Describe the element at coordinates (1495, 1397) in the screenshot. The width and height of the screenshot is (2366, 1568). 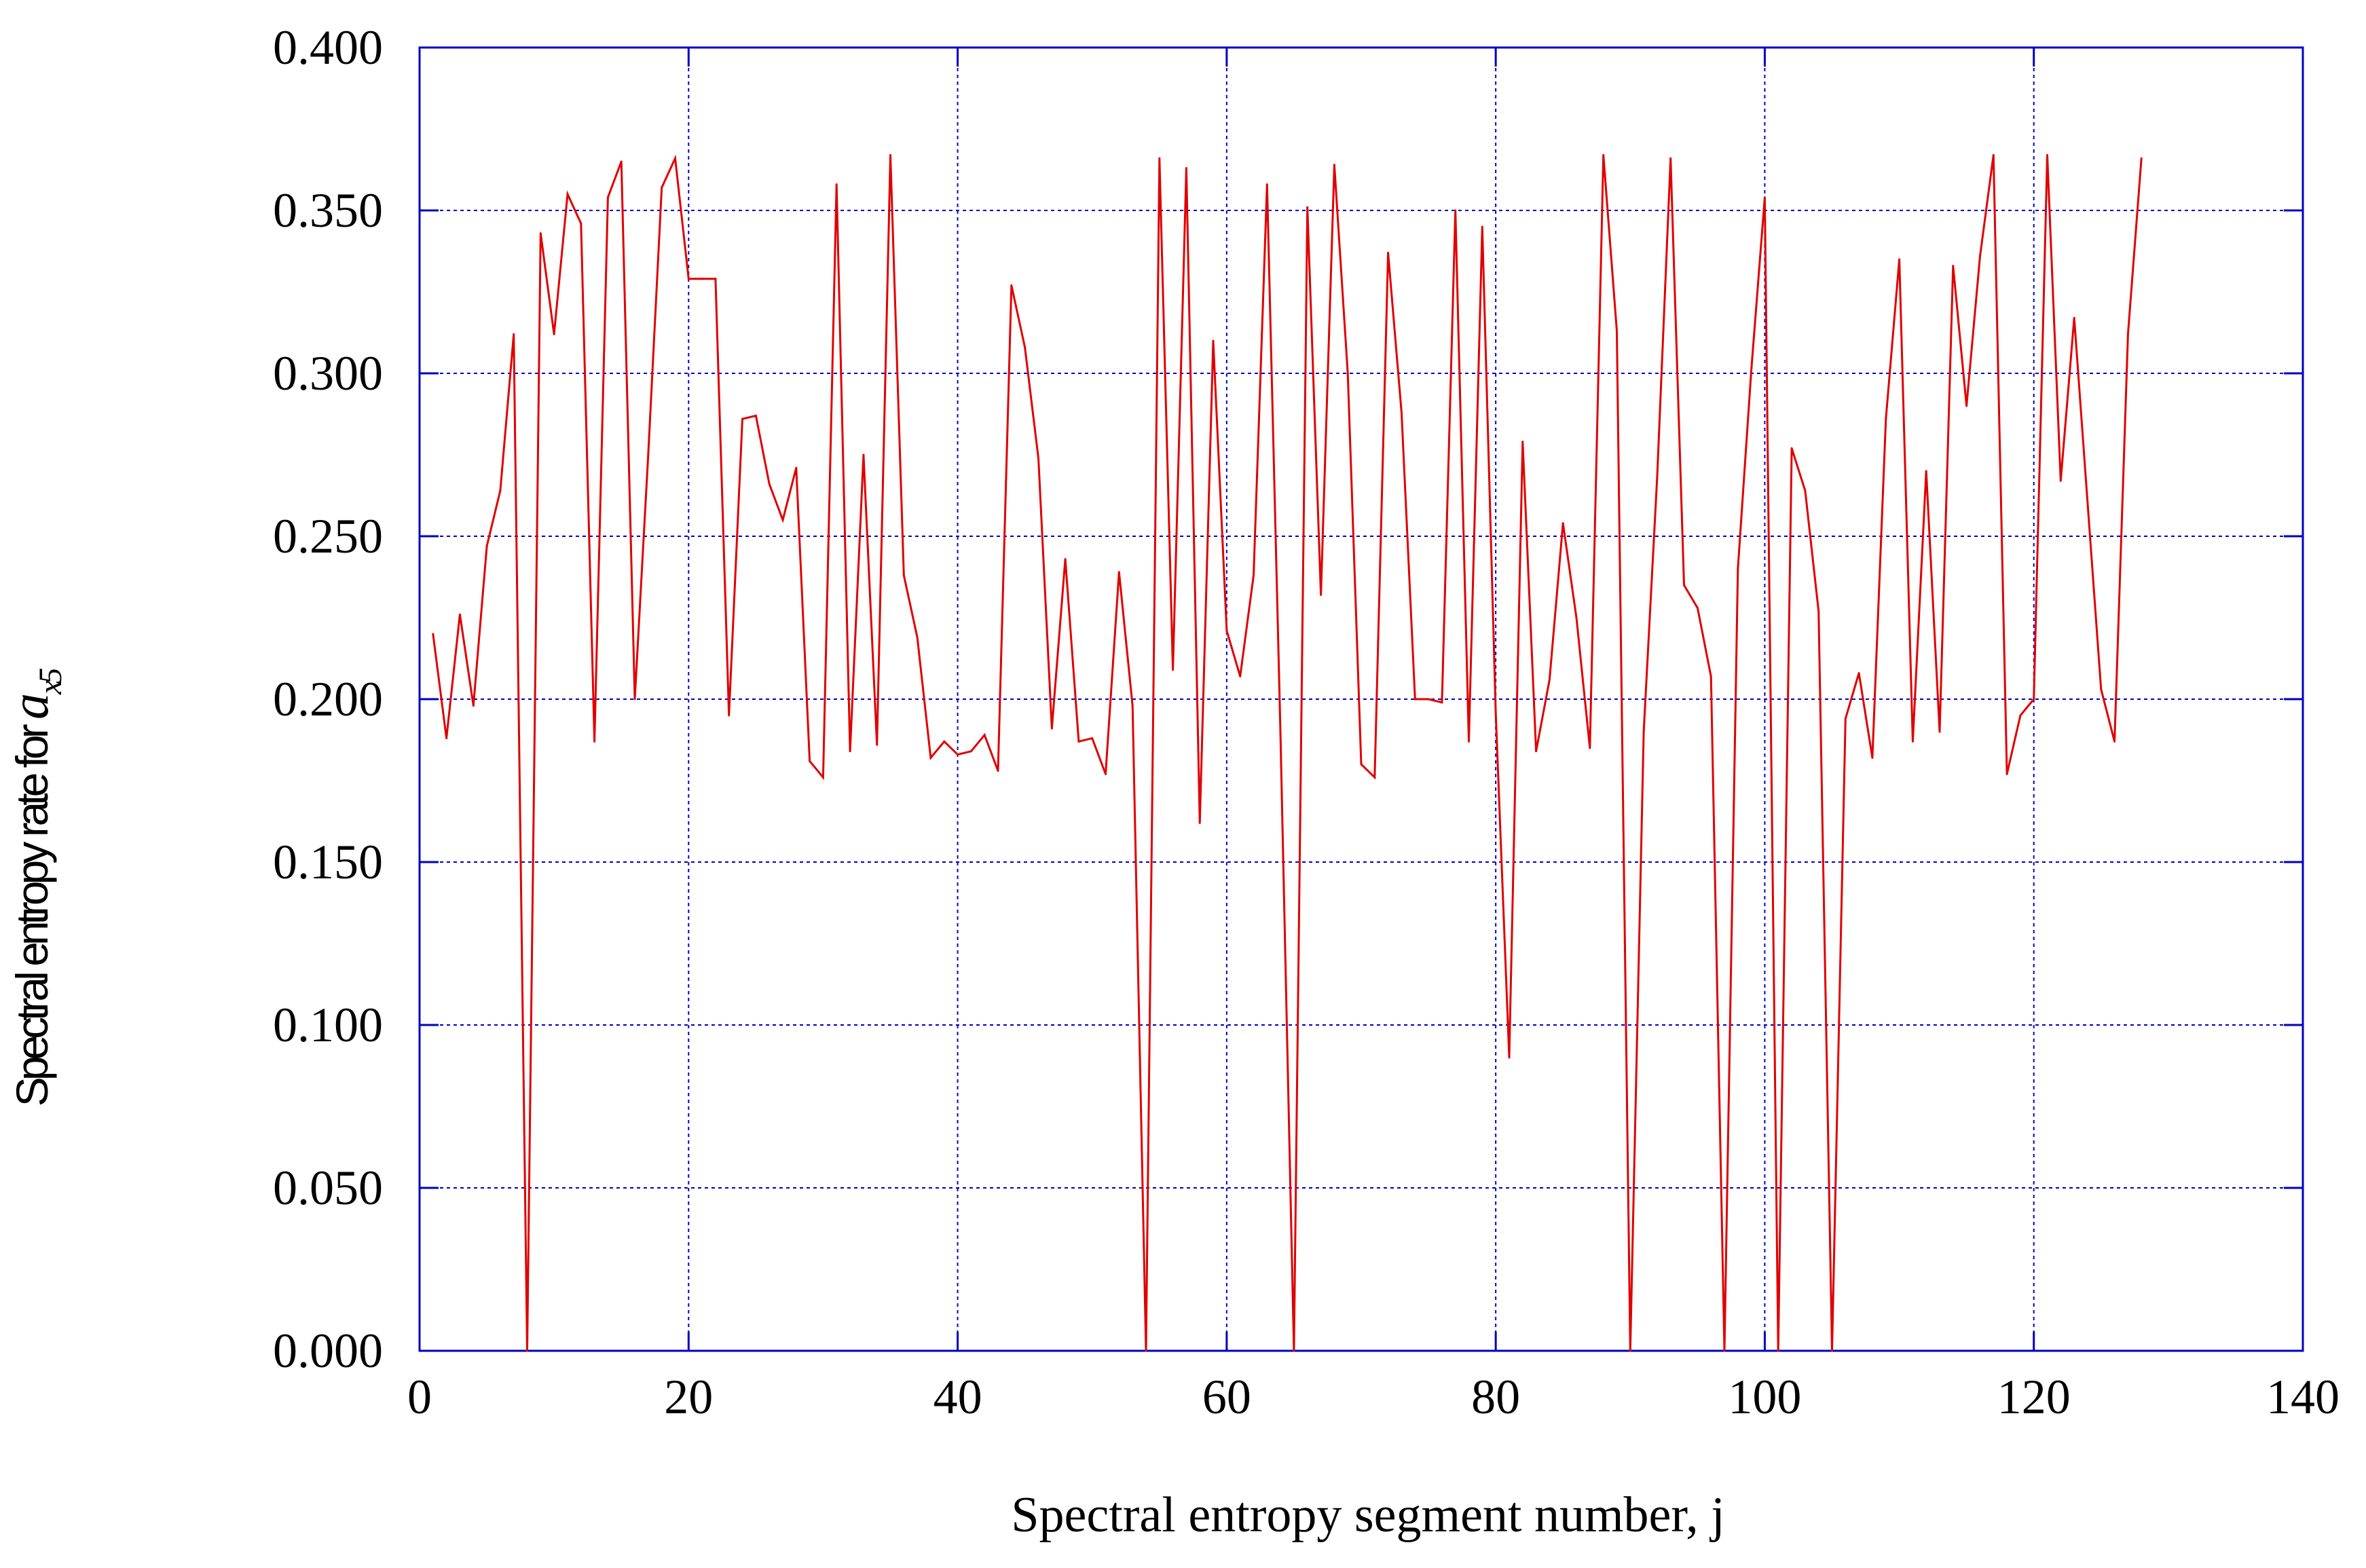
I see `x-tick-label: 80` at that location.